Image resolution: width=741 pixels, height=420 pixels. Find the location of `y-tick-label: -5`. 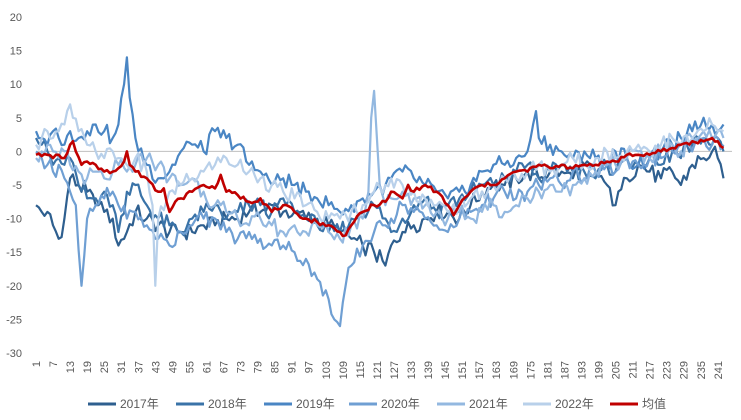

y-tick-label: -5 is located at coordinates (17, 186).